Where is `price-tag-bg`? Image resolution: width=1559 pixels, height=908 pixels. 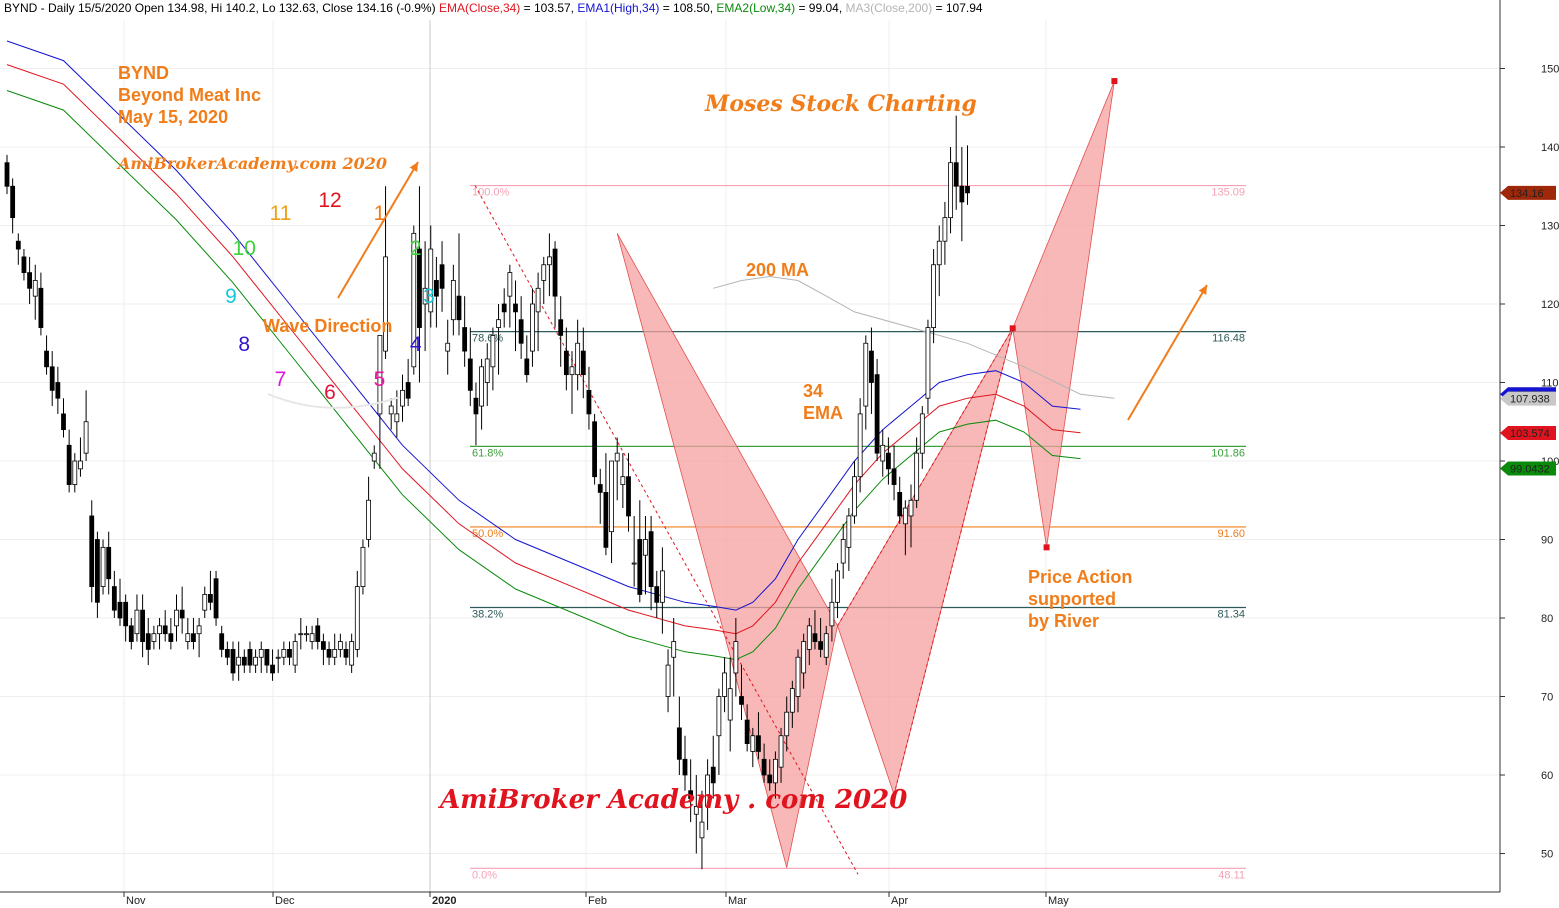 price-tag-bg is located at coordinates (1528, 192).